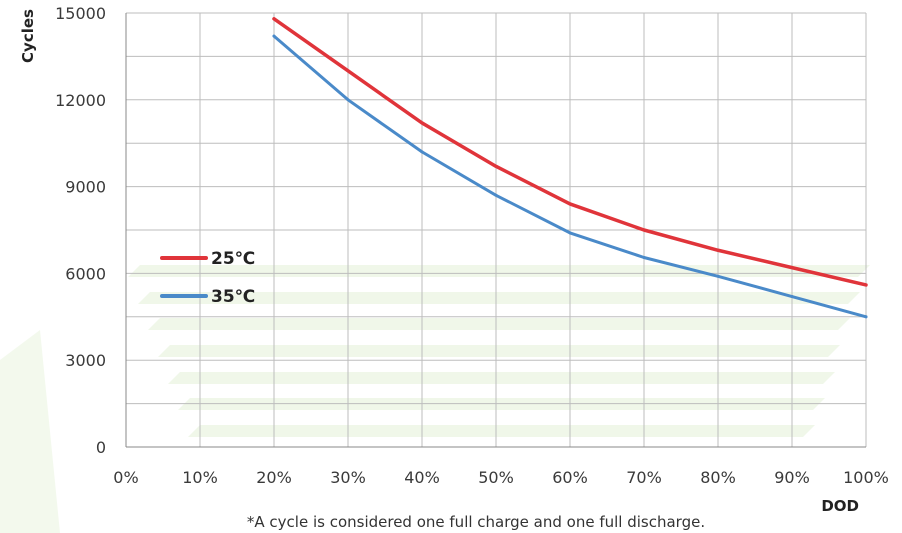 Image resolution: width=902 pixels, height=533 pixels. I want to click on y-tick-label: 6000, so click(85, 273).